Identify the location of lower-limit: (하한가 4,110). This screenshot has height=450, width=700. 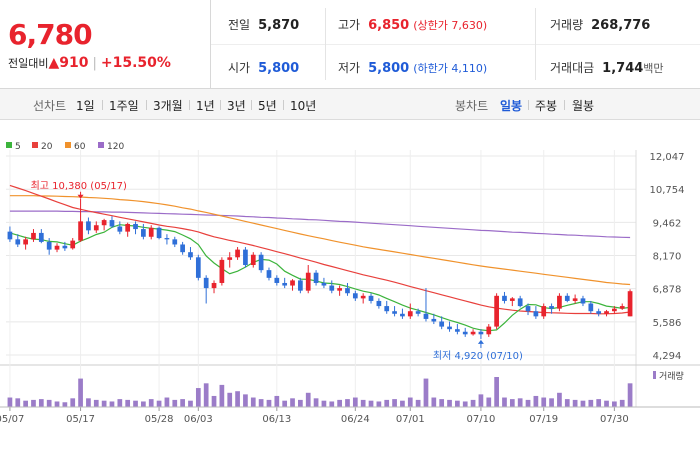
(450, 68).